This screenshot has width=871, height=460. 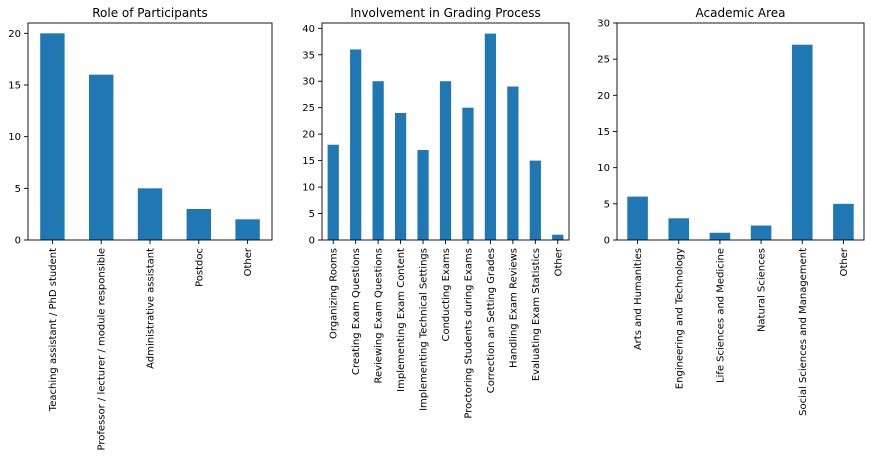 I want to click on x-tick-label: Engineering and Technology, so click(x=679, y=318).